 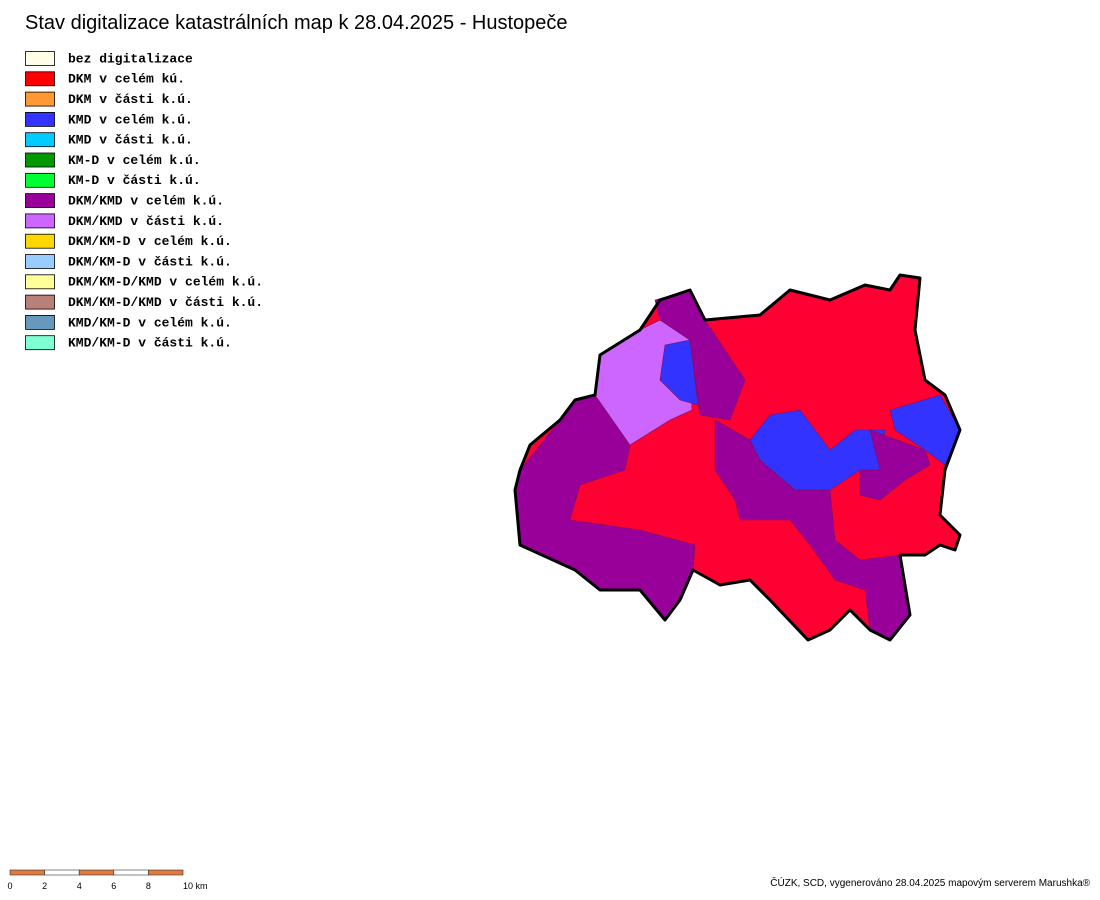 I want to click on scale-label: 0, so click(x=9, y=886).